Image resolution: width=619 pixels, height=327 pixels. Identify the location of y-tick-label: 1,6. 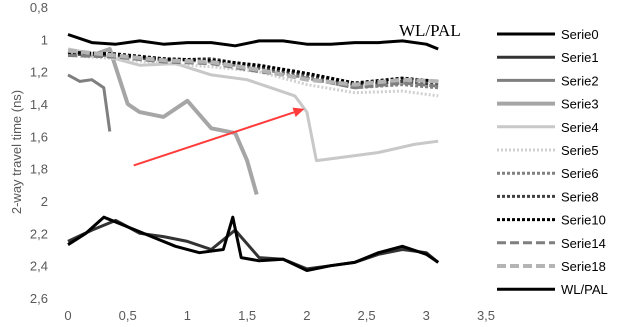
(39, 136).